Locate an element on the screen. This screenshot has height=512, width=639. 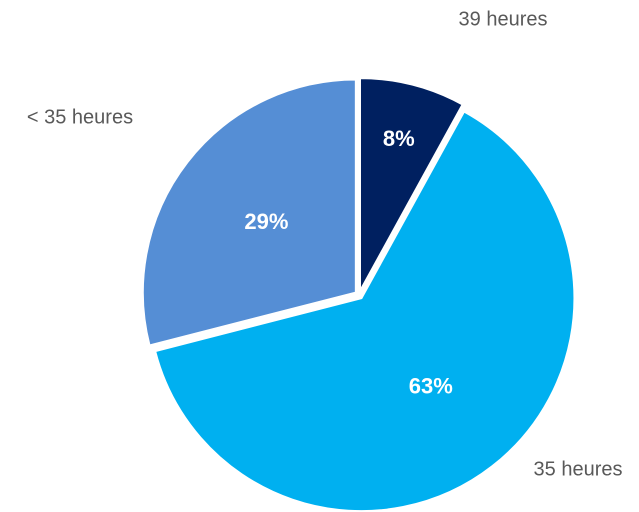
category-label: 35 heures is located at coordinates (578, 469).